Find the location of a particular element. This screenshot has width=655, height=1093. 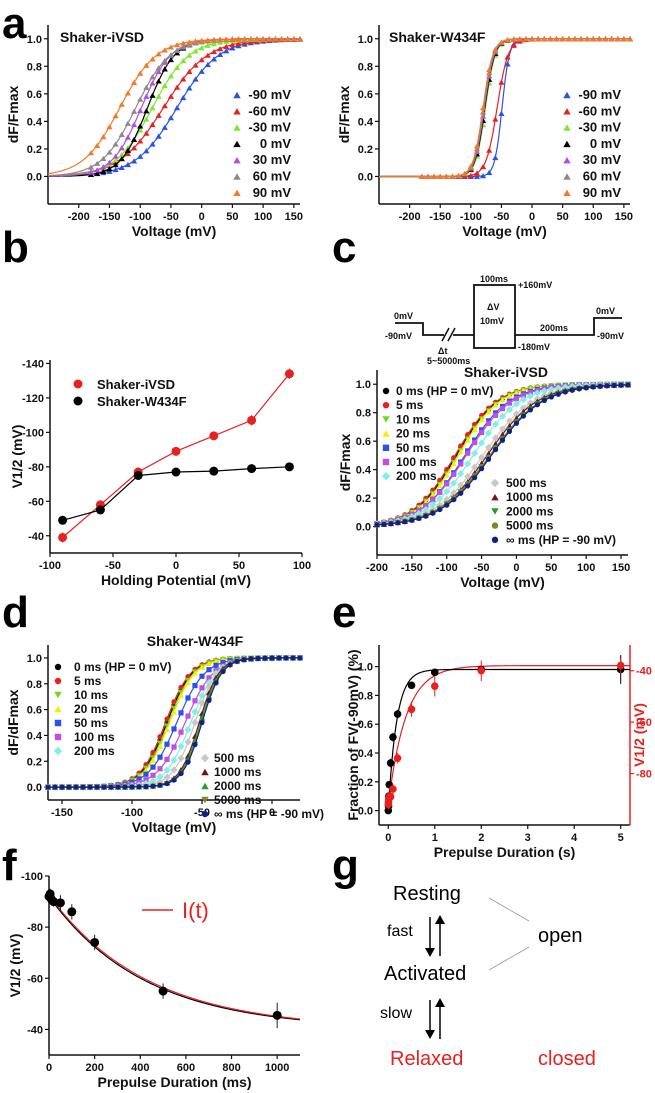

panel-letter-b: b is located at coordinates (15, 247).